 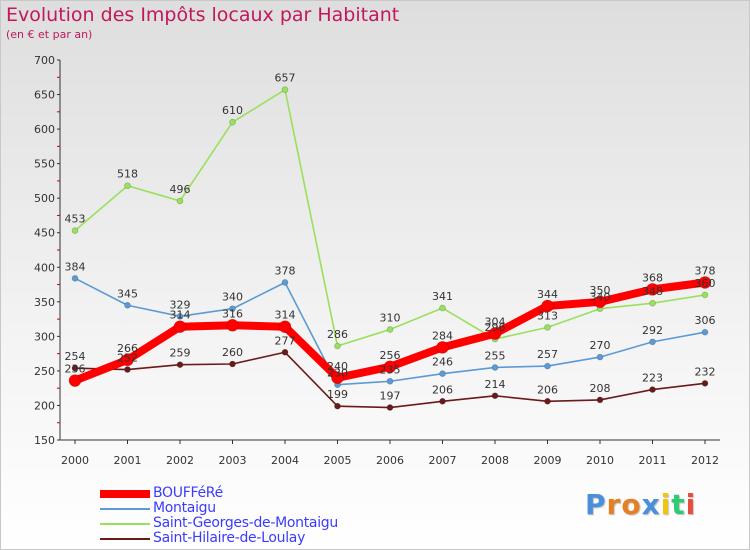 I want to click on data-label-bouffere: 284, so click(x=442, y=335).